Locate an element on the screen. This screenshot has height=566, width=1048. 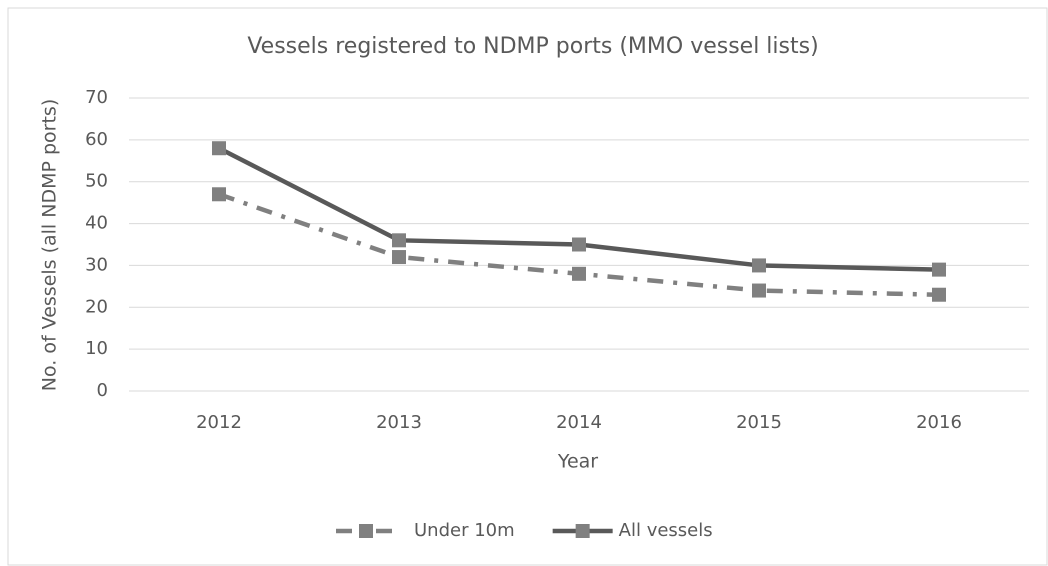
x-tick-label: 2015 is located at coordinates (759, 422).